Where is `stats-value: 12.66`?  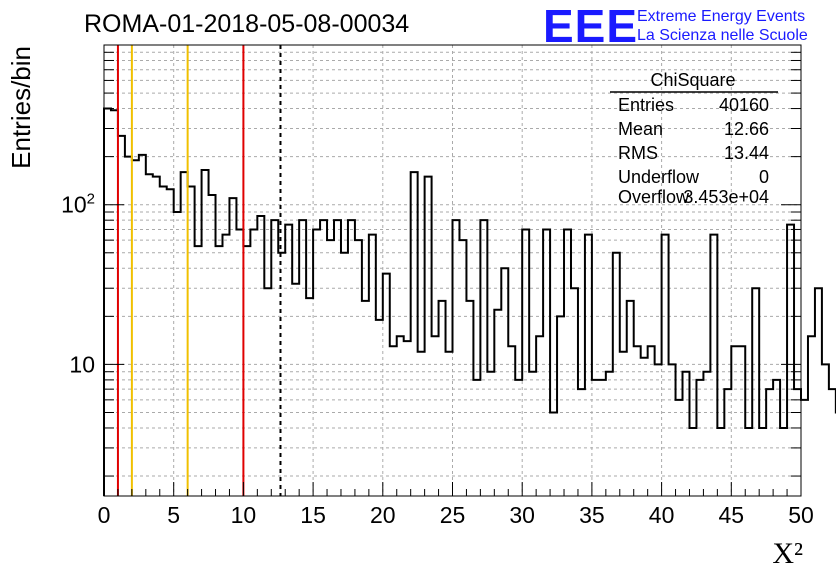 stats-value: 12.66 is located at coordinates (746, 129).